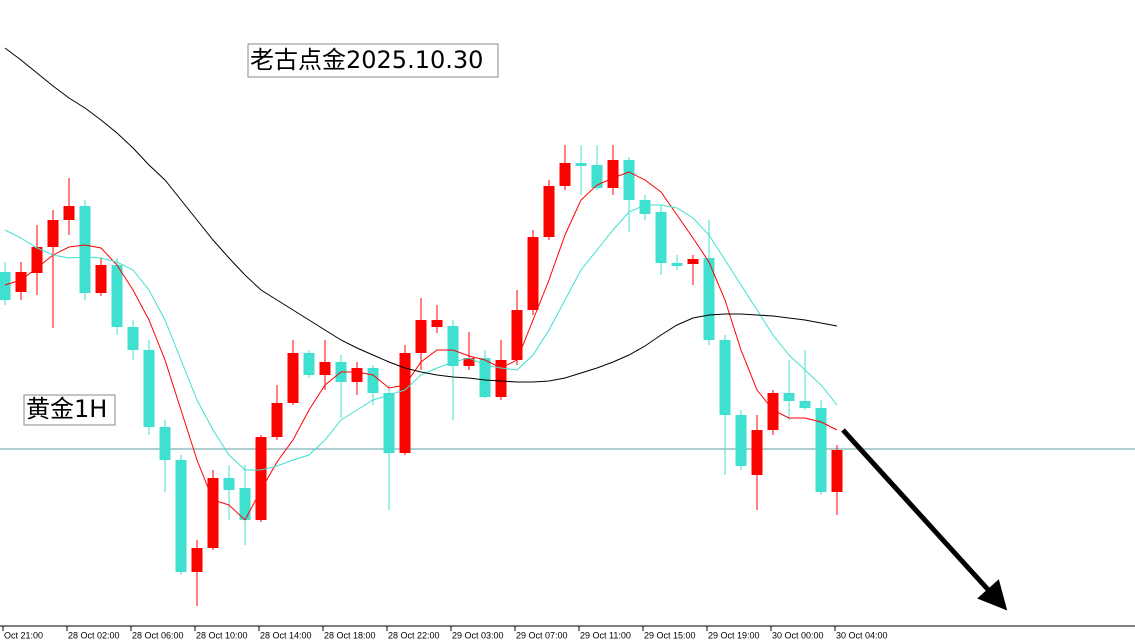 The height and width of the screenshot is (642, 1135). What do you see at coordinates (158, 635) in the screenshot?
I see `x-tick-label: 28 Oct 06:00` at bounding box center [158, 635].